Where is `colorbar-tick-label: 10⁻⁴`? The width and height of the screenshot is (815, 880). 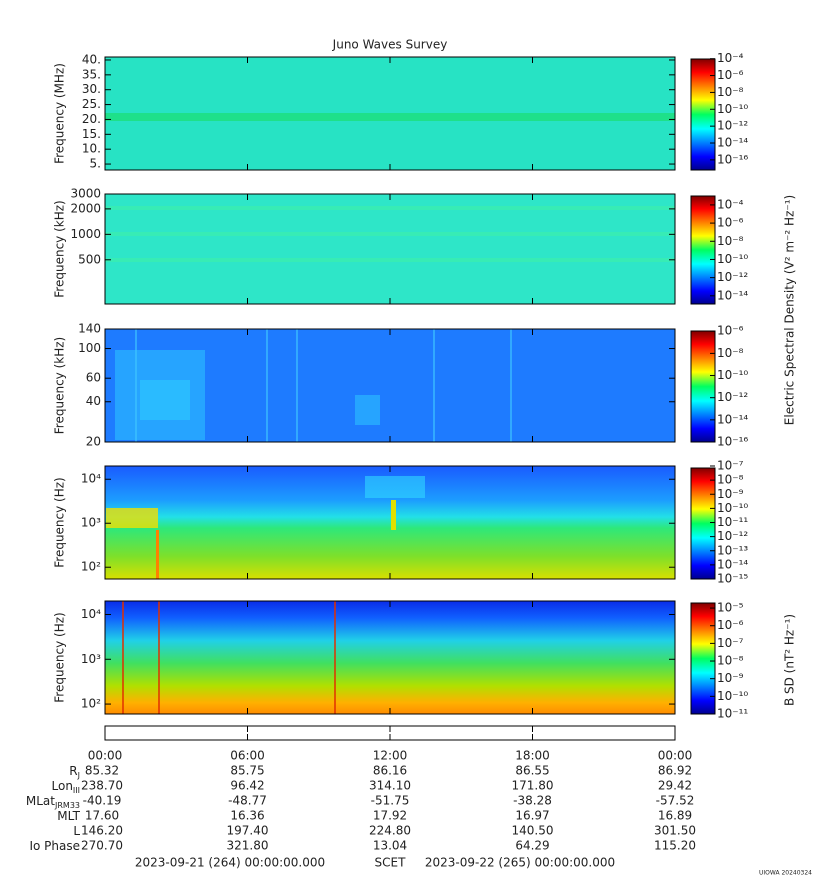
colorbar-tick-label: 10⁻⁴ is located at coordinates (730, 58).